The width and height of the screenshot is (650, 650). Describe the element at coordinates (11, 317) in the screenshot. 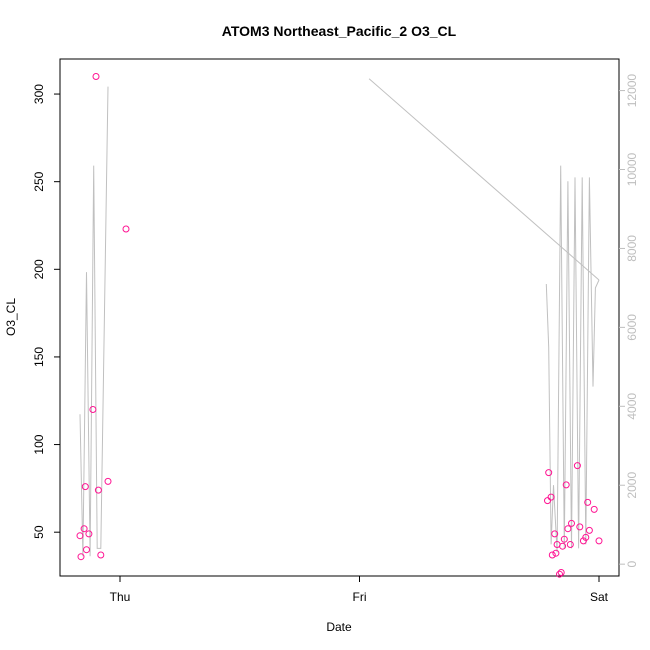

I see `y-axis-label: O3_CL` at that location.